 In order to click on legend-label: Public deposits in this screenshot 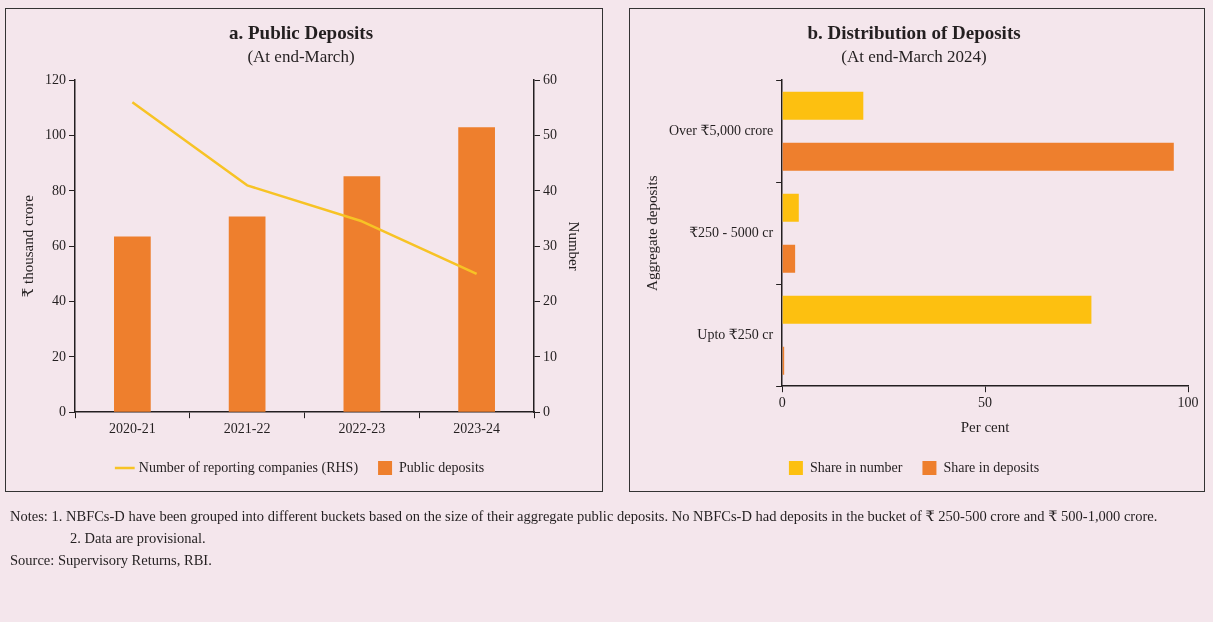, I will do `click(442, 467)`.